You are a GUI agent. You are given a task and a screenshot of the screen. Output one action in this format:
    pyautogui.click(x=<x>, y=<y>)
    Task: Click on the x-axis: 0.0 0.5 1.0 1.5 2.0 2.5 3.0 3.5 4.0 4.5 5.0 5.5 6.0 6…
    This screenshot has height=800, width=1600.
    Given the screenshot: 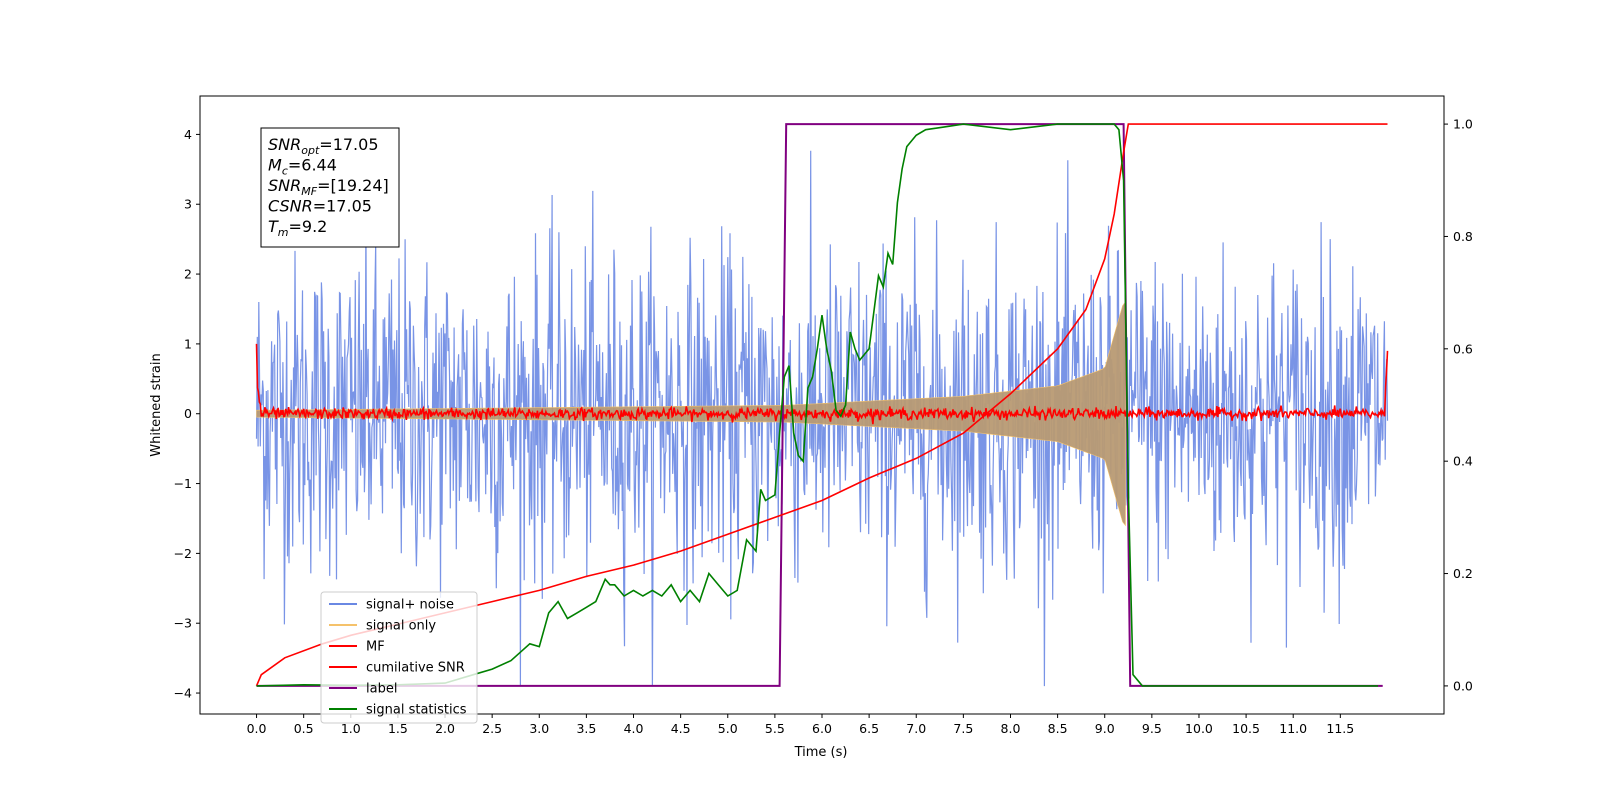 What is the action you would take?
    pyautogui.click(x=800, y=725)
    